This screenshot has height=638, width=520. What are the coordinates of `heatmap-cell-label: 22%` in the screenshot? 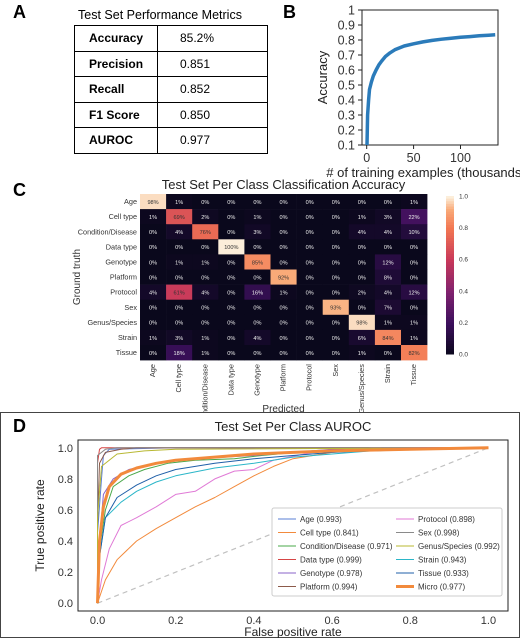 It's located at (413, 218).